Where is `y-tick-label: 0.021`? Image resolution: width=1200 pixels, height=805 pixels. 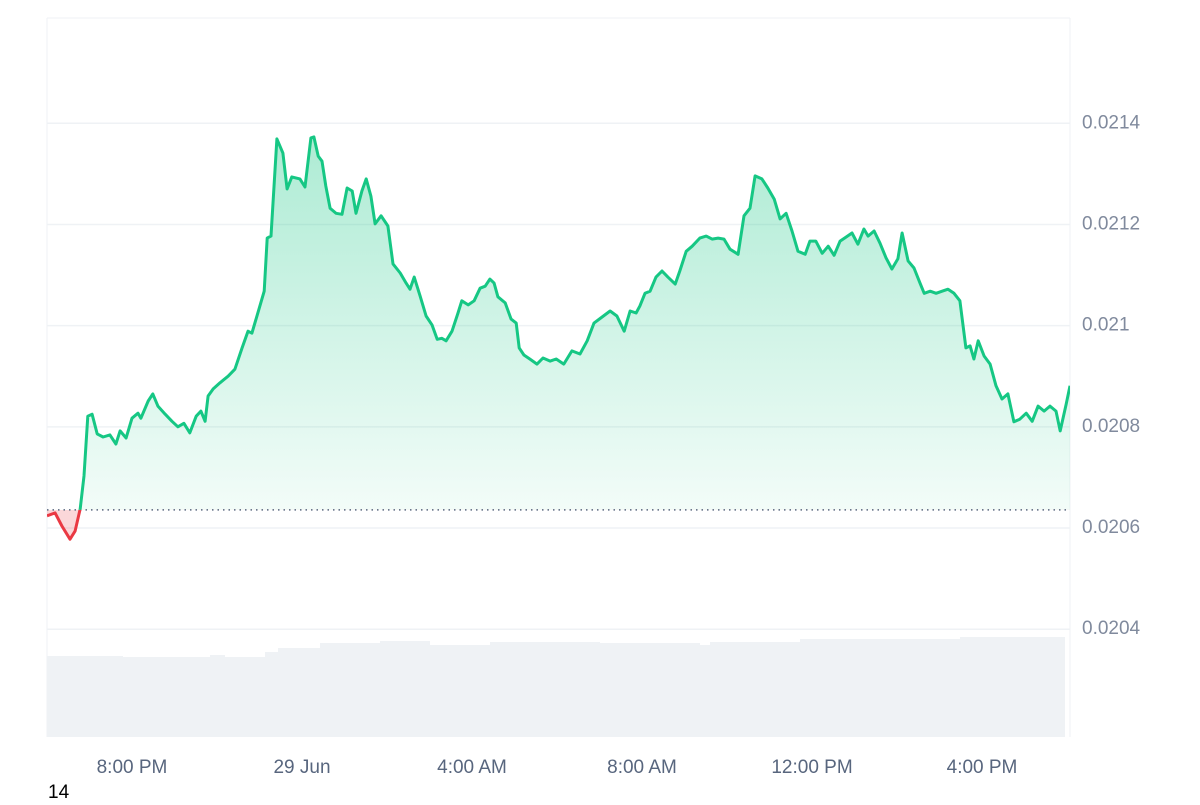
y-tick-label: 0.021 is located at coordinates (1106, 325).